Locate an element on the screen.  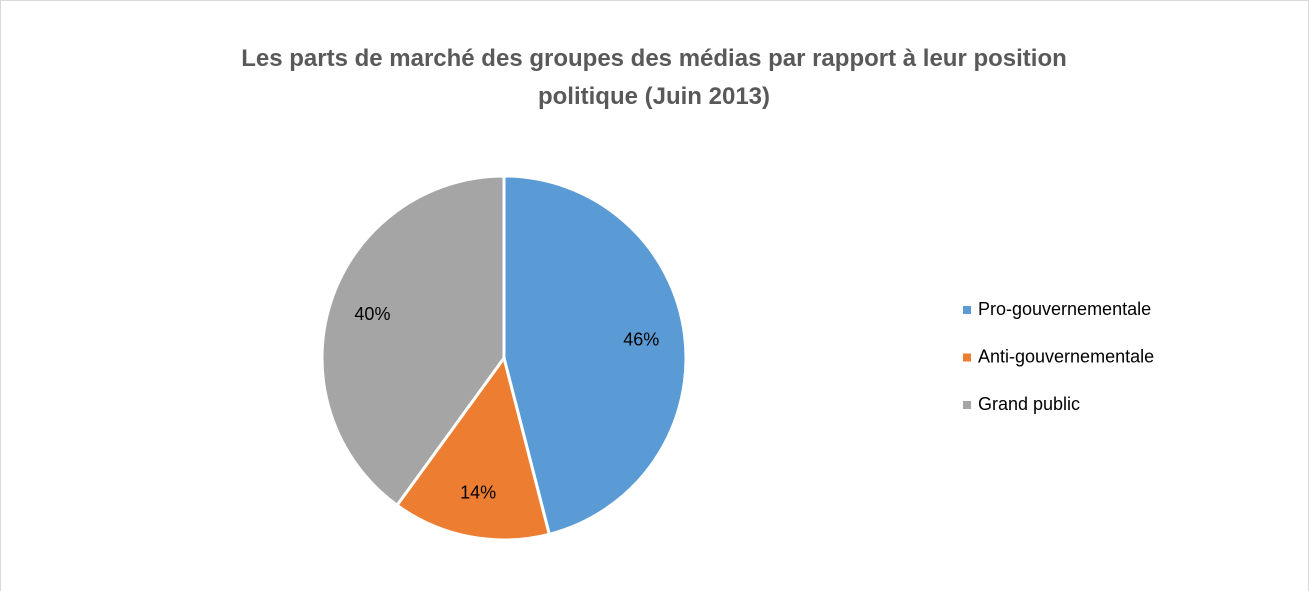
data-label: 14% is located at coordinates (478, 493).